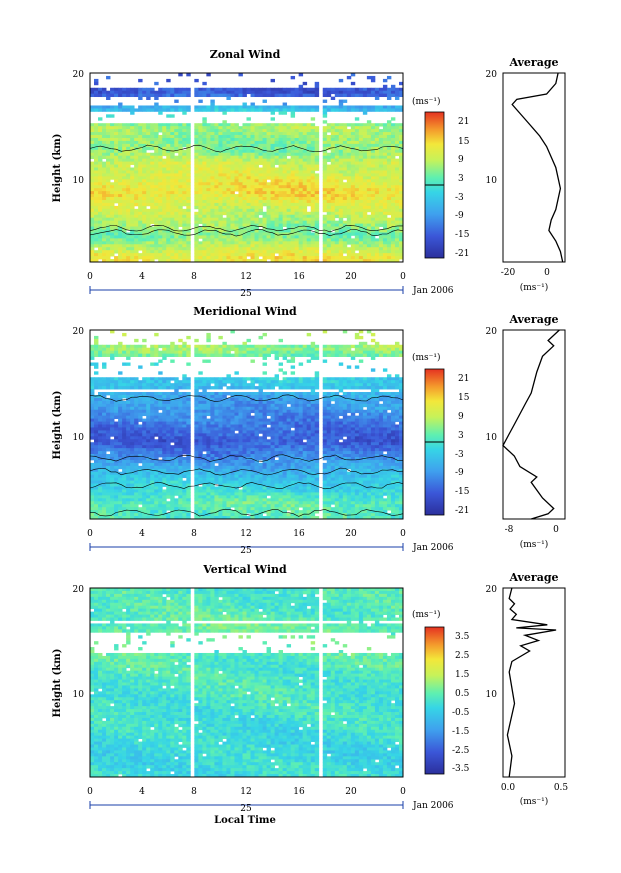  I want to click on colorbar-unit: (ms⁻¹), so click(426, 101).